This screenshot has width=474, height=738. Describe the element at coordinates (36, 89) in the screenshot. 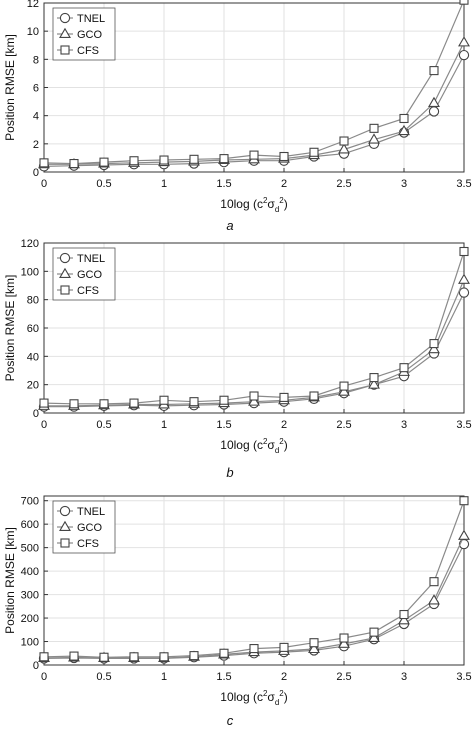

I see `y-tick-label: 6` at that location.